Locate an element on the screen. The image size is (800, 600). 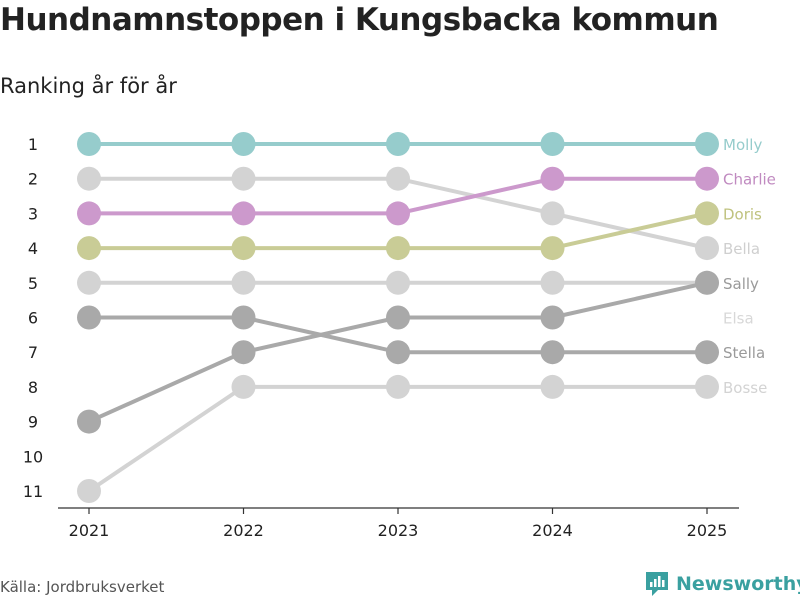
y-axis: 1 2 3 4 5 6 7 8 9 10 11 is located at coordinates (33, 318).